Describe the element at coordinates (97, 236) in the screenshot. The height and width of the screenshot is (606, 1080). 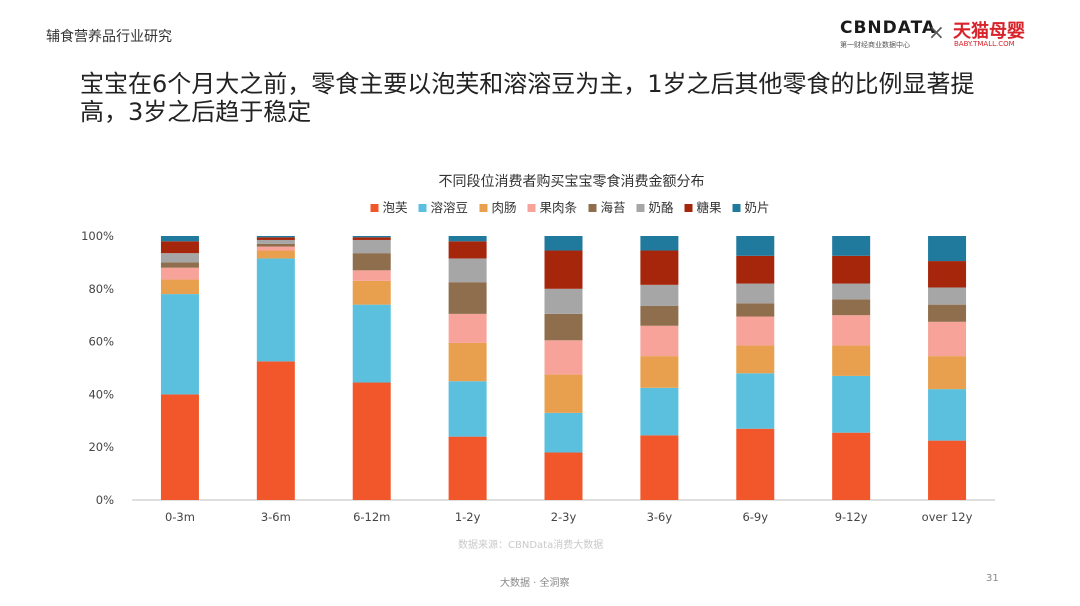
I see `y-tick-label: 100%` at that location.